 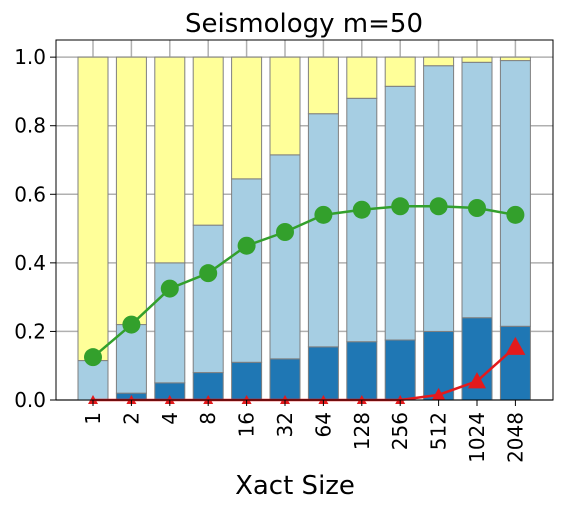 What do you see at coordinates (30, 331) in the screenshot?
I see `y-tick-label: 0.2` at bounding box center [30, 331].